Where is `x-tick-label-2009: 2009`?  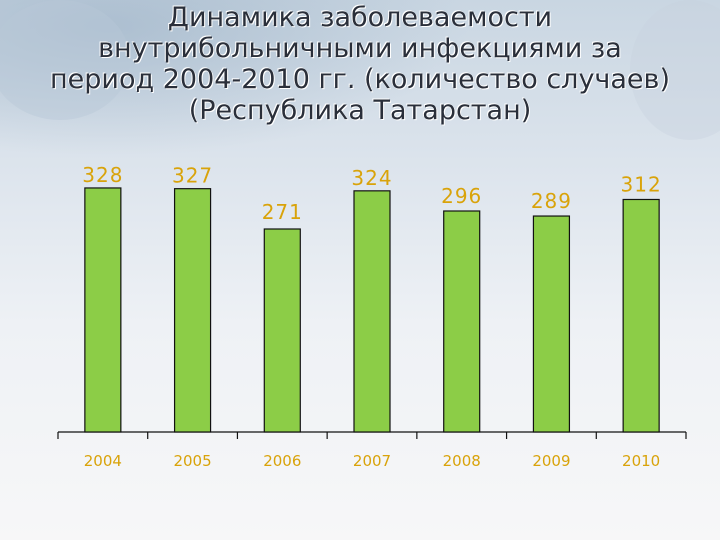
x-tick-label-2009: 2009 is located at coordinates (551, 461).